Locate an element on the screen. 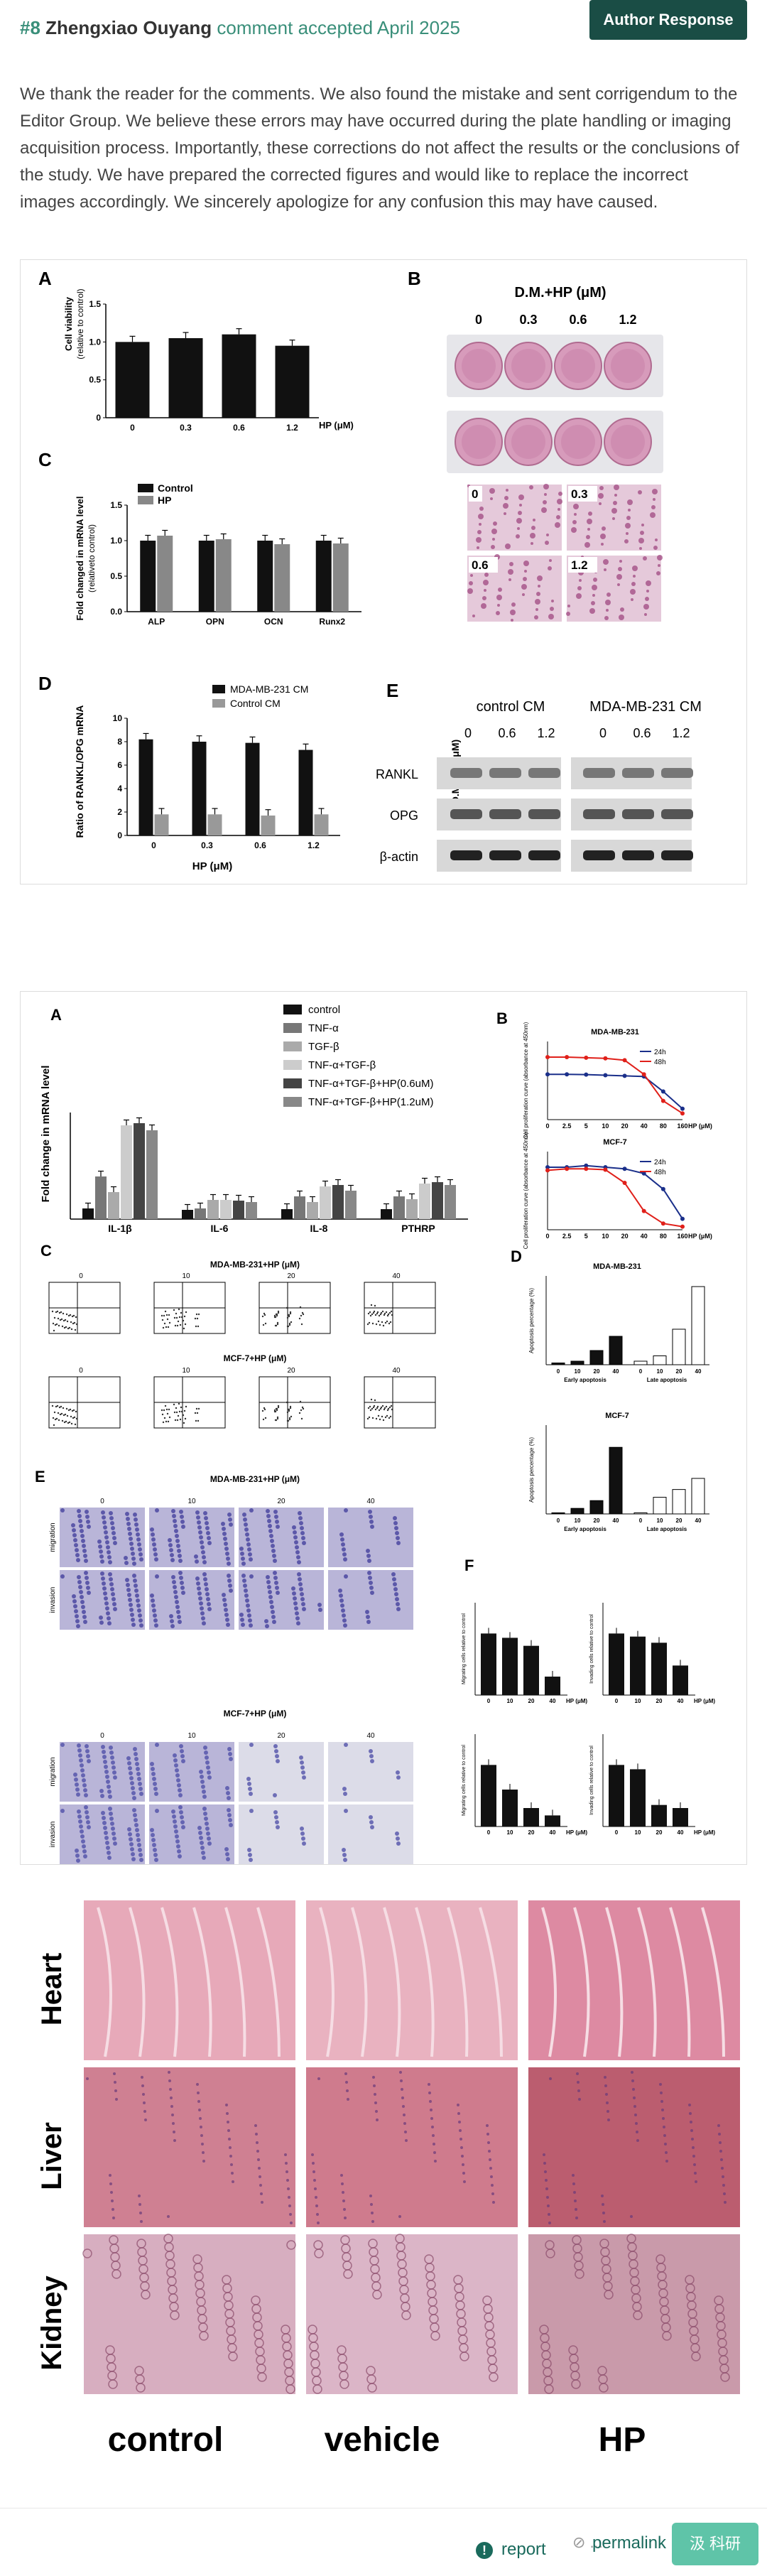 The image size is (767, 2576). comment-author: Zhengxiao Ouyang is located at coordinates (128, 27).